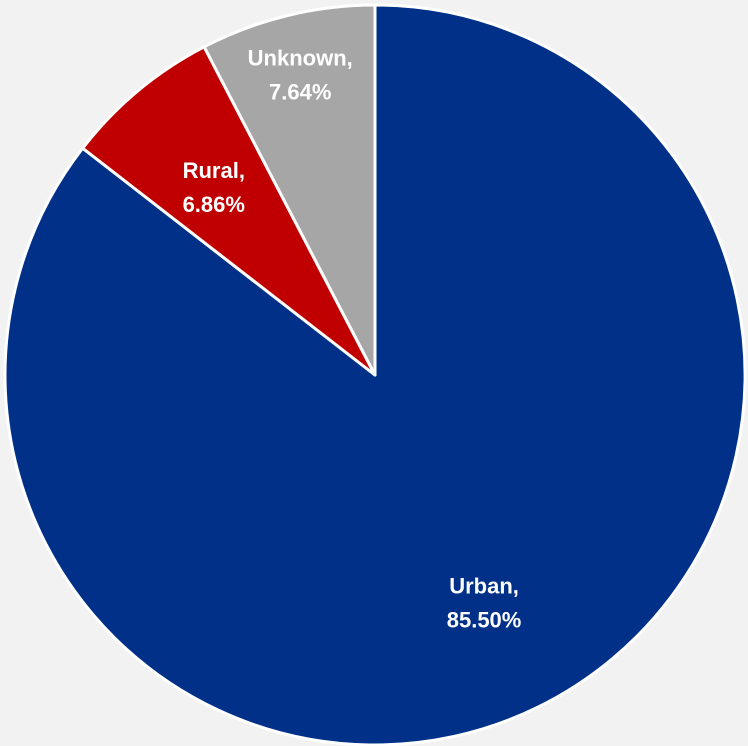 Image resolution: width=748 pixels, height=746 pixels. I want to click on data-label-value: 85.50%, so click(484, 620).